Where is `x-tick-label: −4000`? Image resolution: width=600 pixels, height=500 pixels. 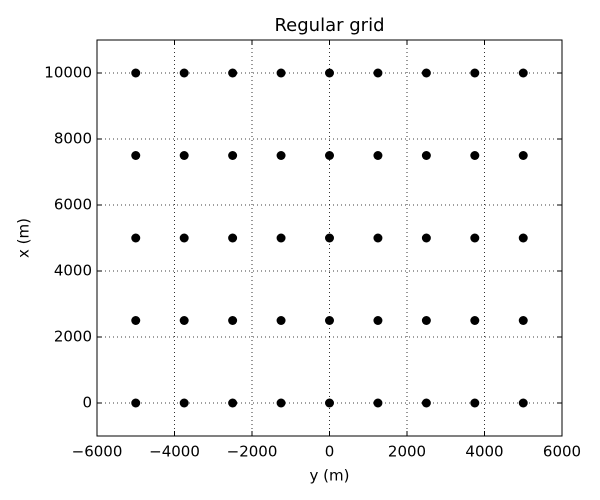 x-tick-label: −4000 is located at coordinates (174, 452).